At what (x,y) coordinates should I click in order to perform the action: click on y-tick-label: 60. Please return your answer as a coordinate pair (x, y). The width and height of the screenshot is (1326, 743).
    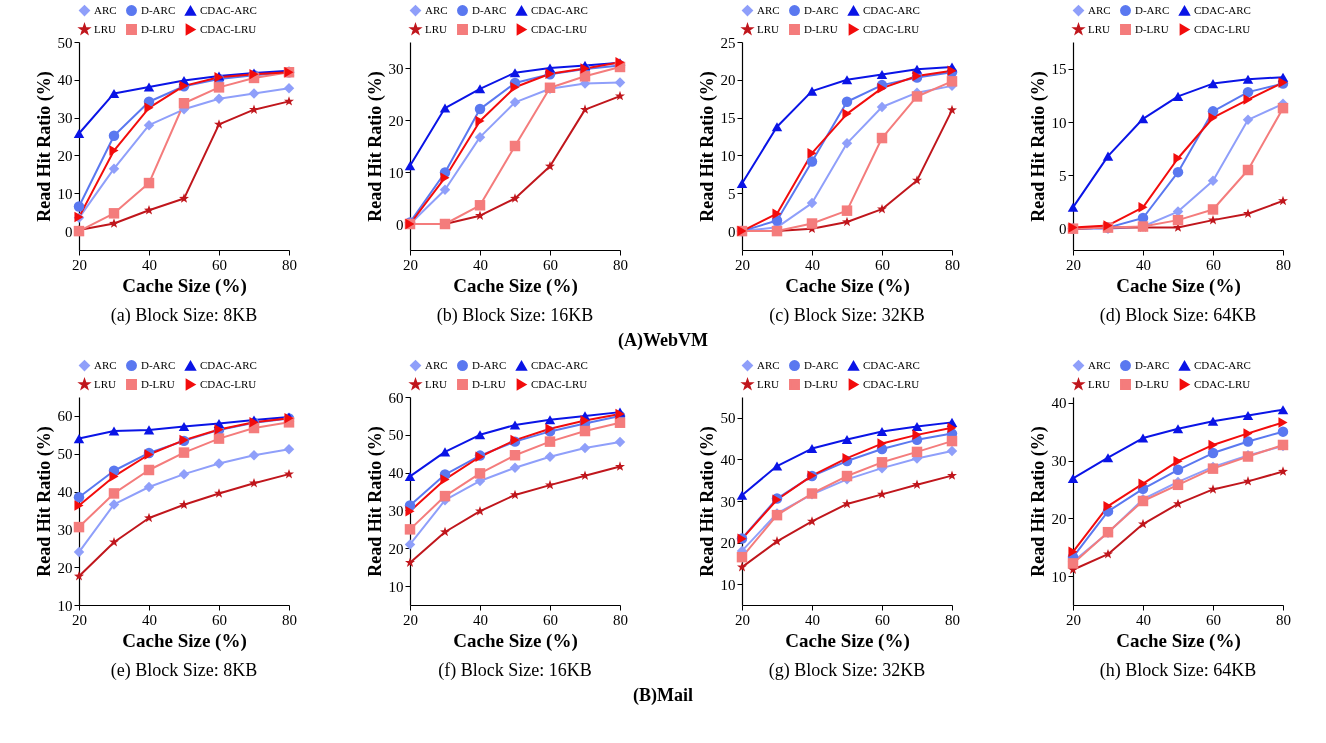
    Looking at the image, I should click on (396, 397).